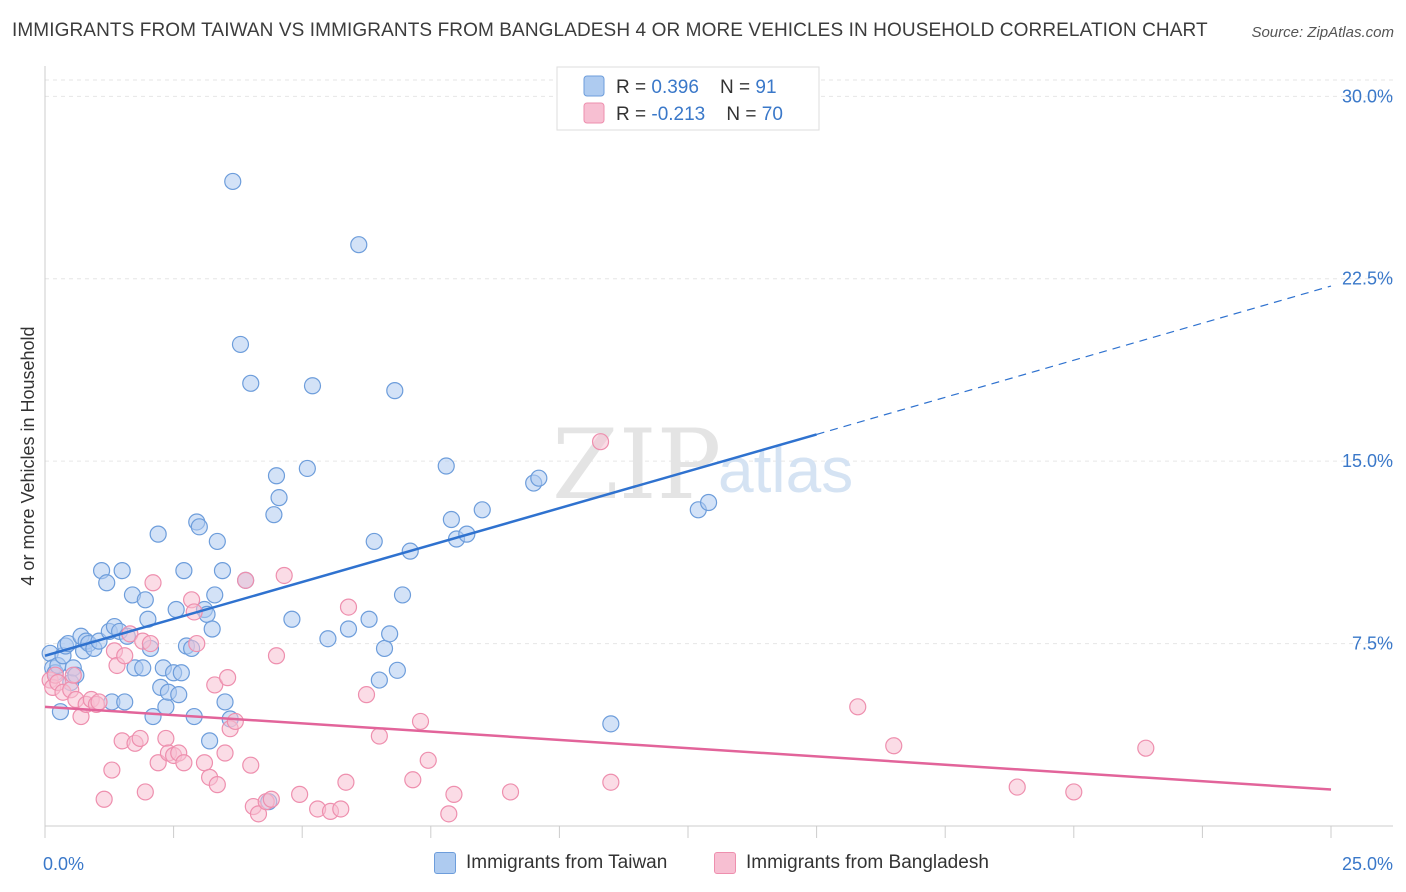 The width and height of the screenshot is (1406, 892). I want to click on x-tick-label: 0.0%, so click(63, 864).